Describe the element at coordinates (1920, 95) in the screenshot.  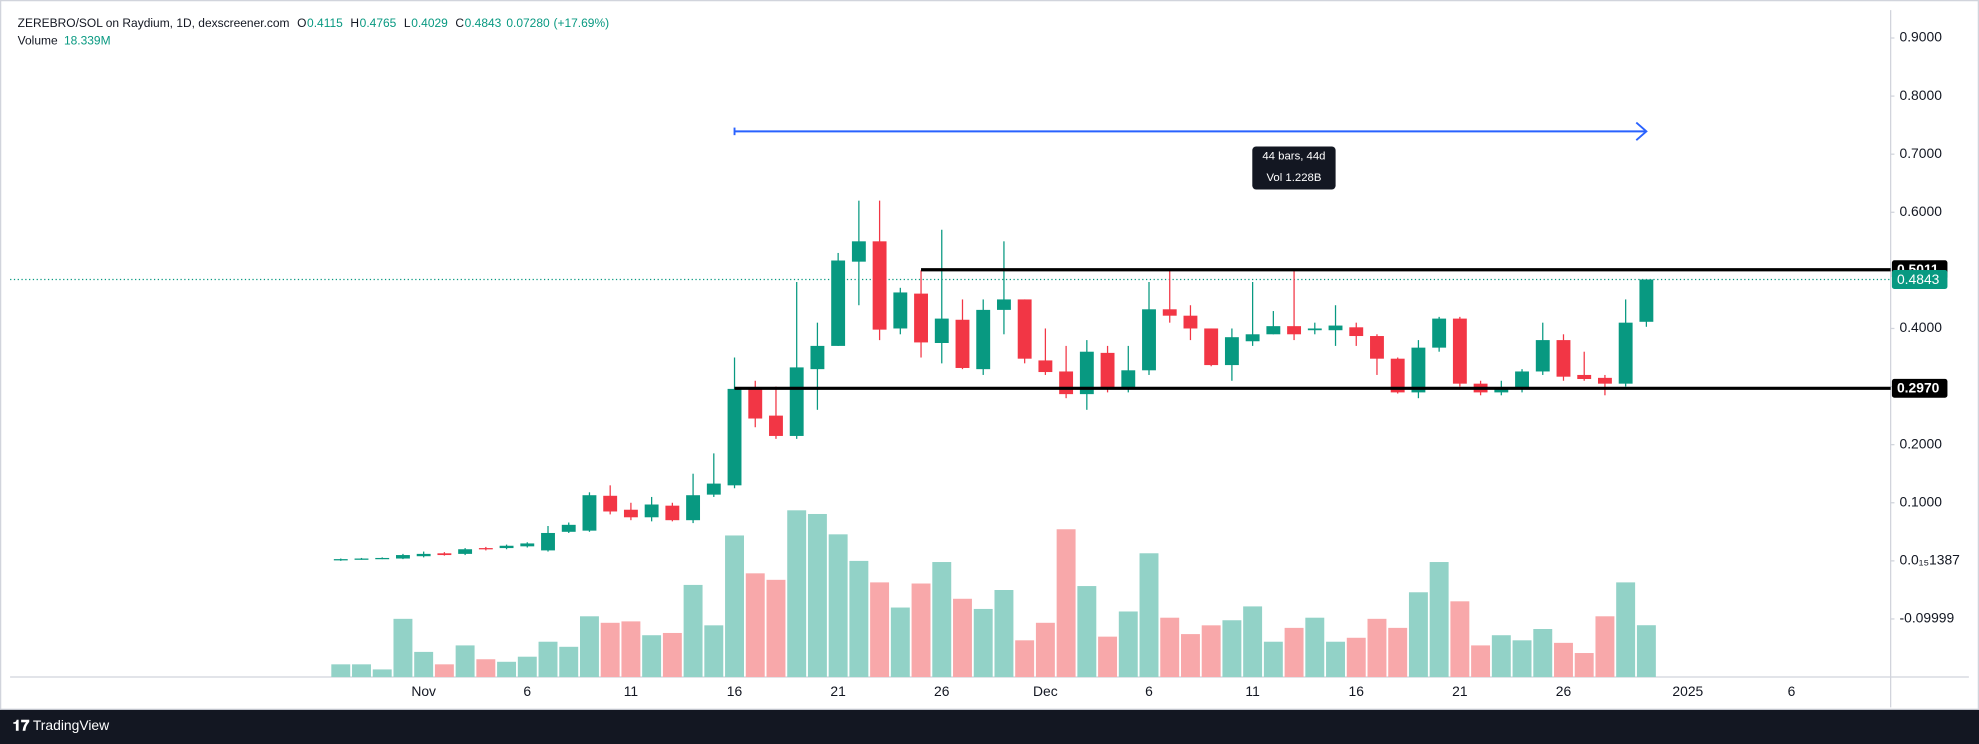
I see `y-tick-label: 0.8000` at that location.